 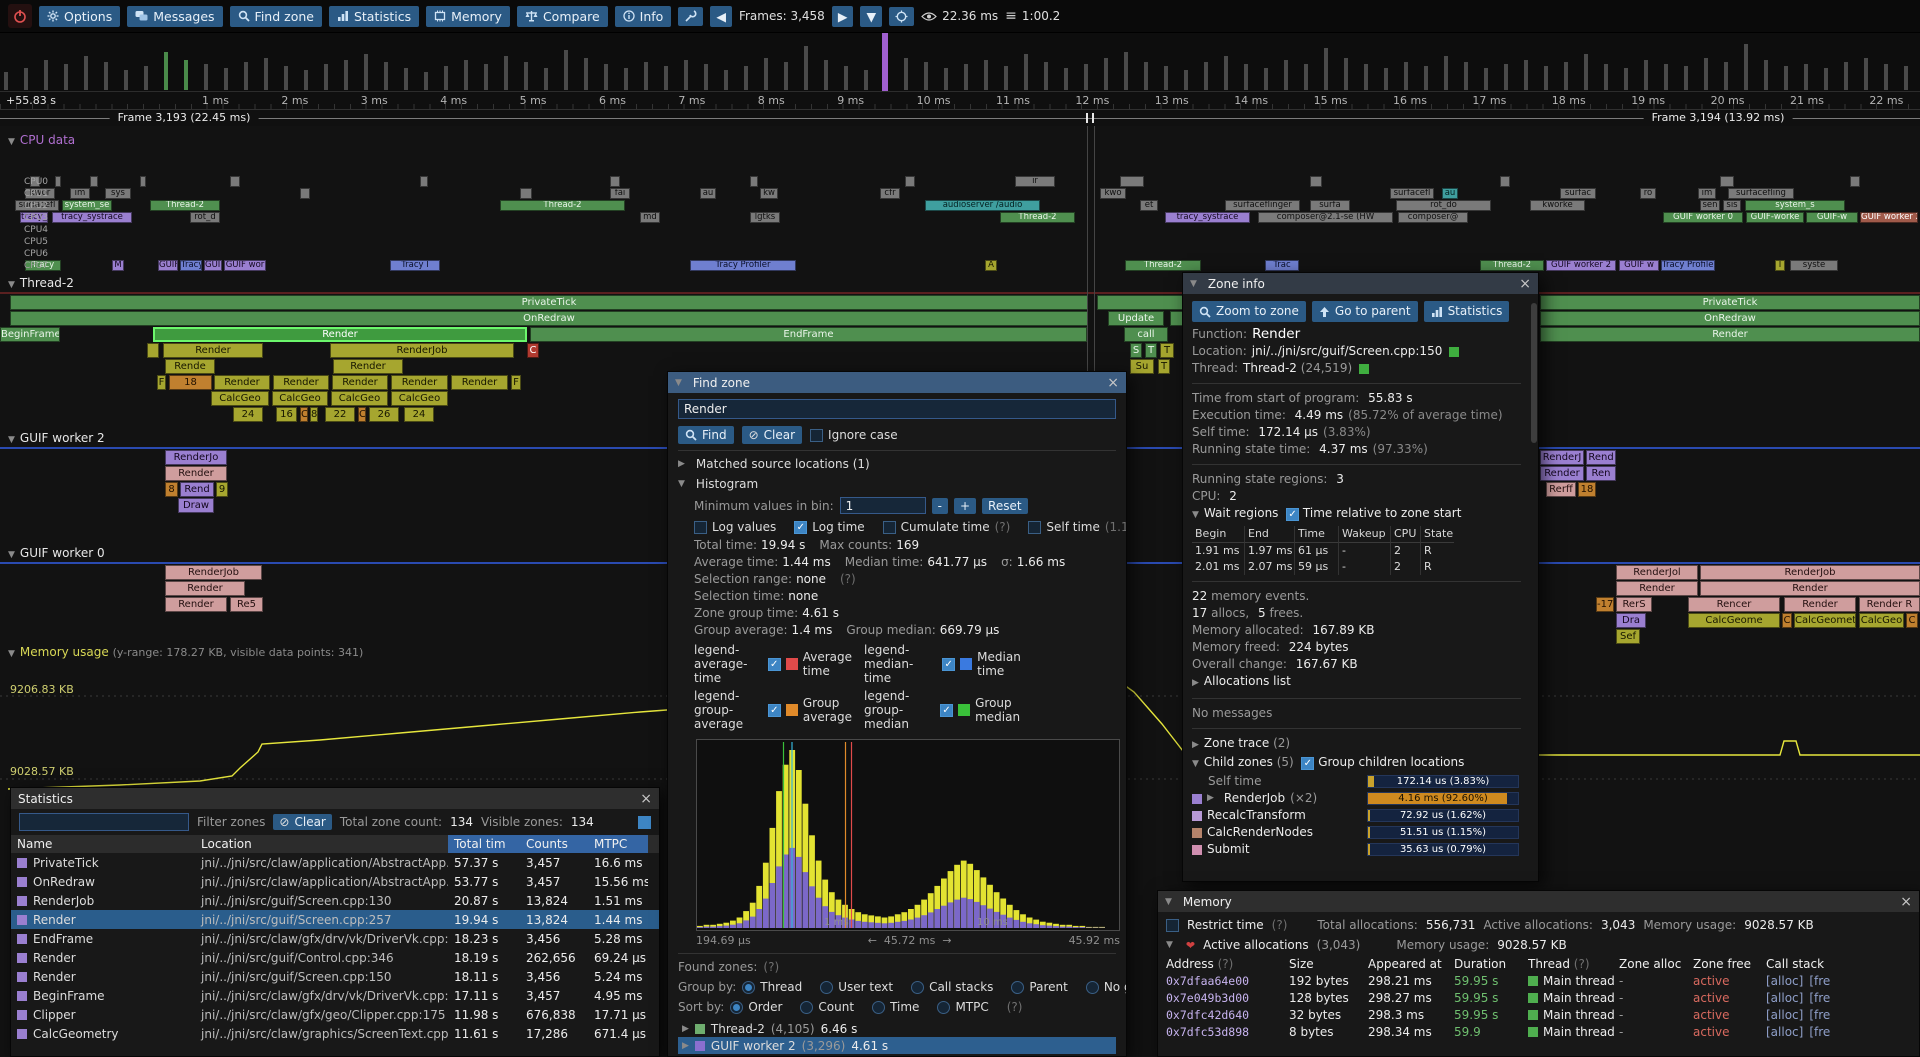 What do you see at coordinates (1356, 849) in the screenshot?
I see `child-zone-submit: Submit 35.63 us (0.79%)` at bounding box center [1356, 849].